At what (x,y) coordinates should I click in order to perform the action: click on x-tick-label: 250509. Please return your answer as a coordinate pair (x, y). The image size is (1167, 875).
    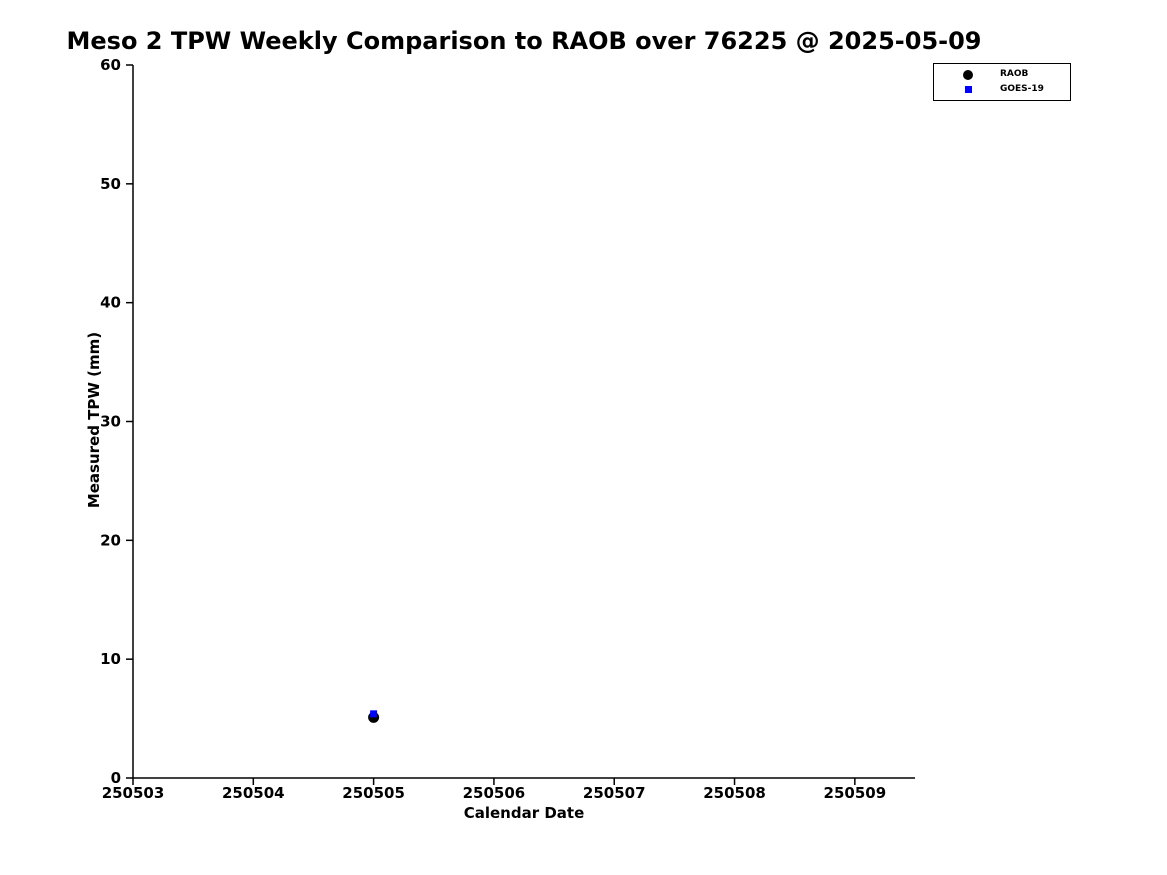
    Looking at the image, I should click on (855, 793).